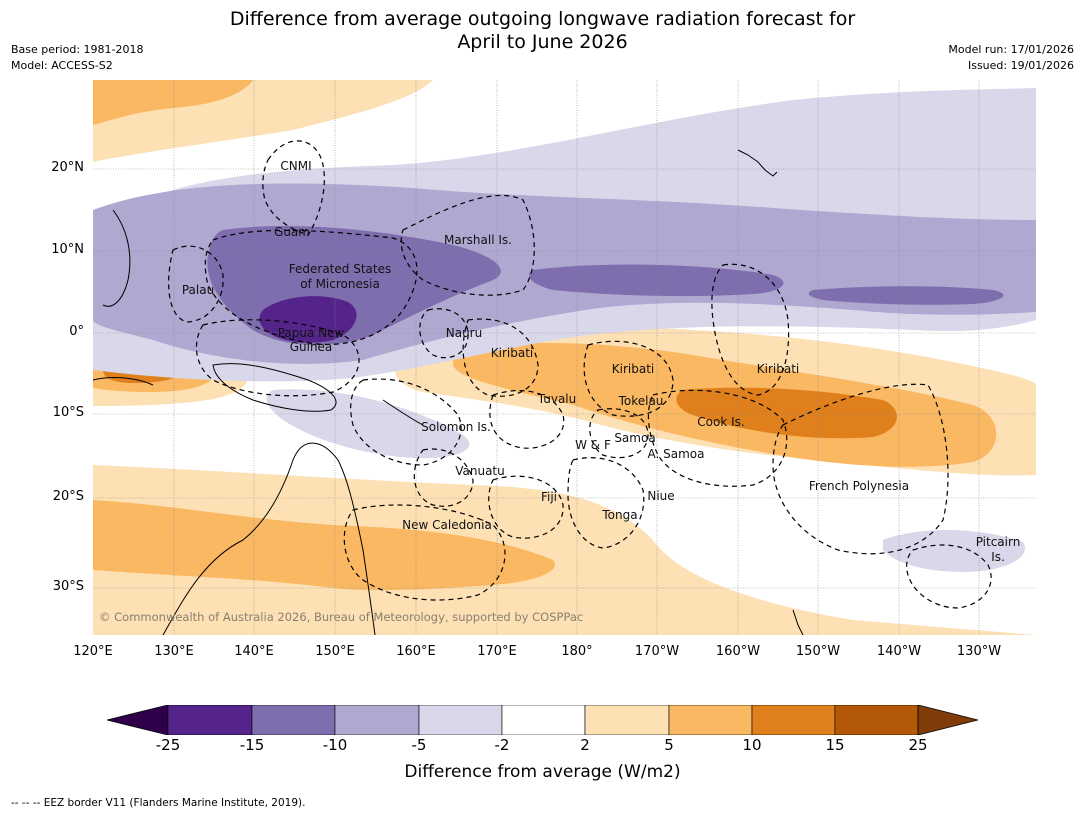 This screenshot has width=1085, height=816. Describe the element at coordinates (757, 163) in the screenshot. I see `hawaii-coast` at that location.